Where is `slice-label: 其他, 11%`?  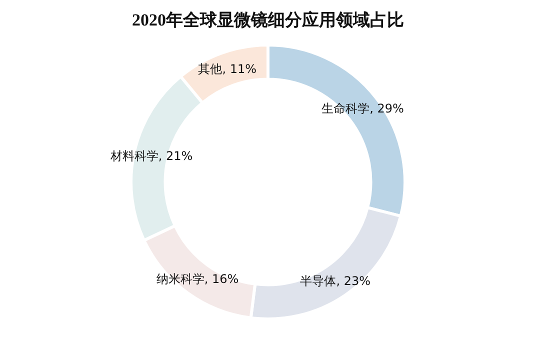 slice-label: 其他, 11% is located at coordinates (227, 69).